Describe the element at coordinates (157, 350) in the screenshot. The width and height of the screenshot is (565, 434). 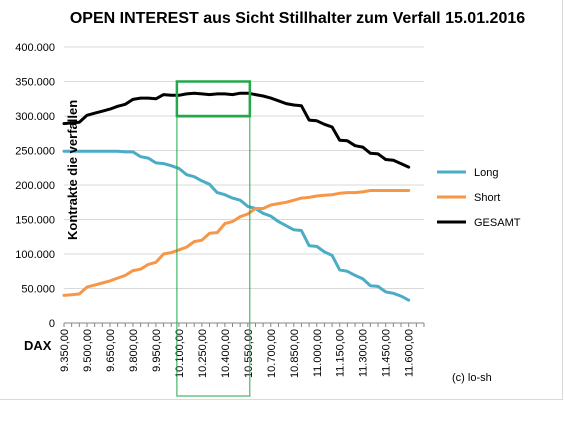
I see `x-tick-label: 9.950,00` at that location.